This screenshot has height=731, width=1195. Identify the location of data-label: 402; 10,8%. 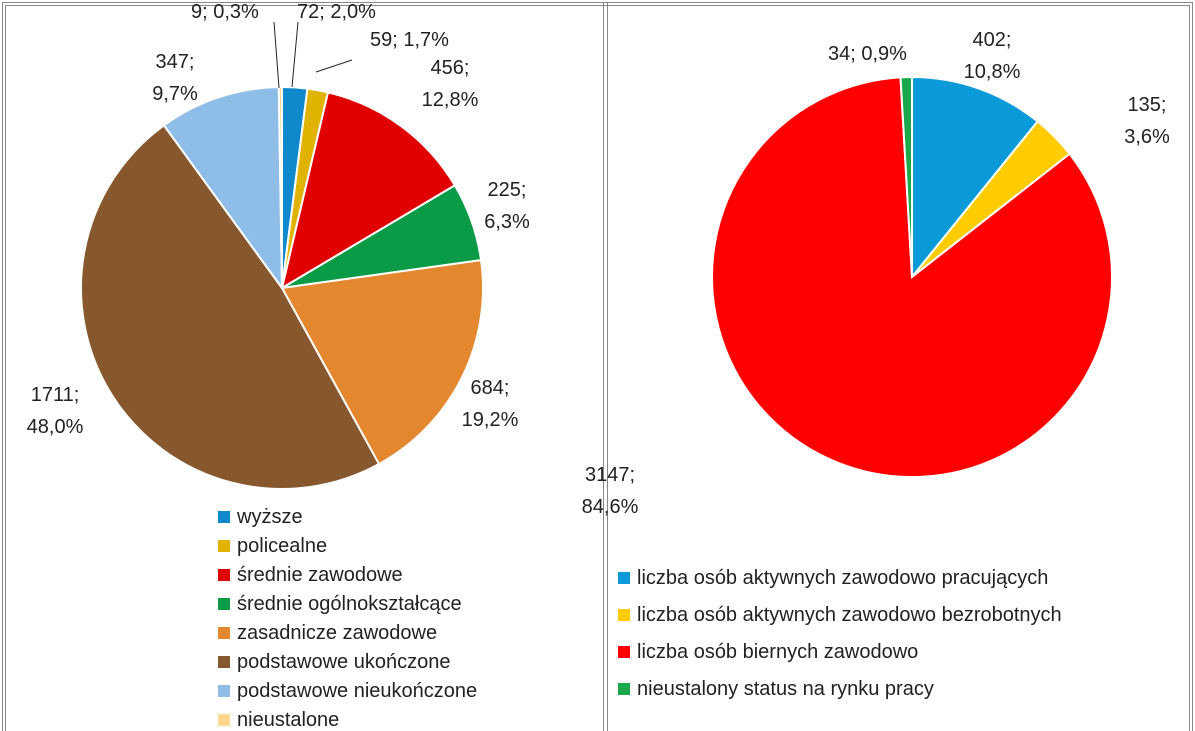
(992, 56).